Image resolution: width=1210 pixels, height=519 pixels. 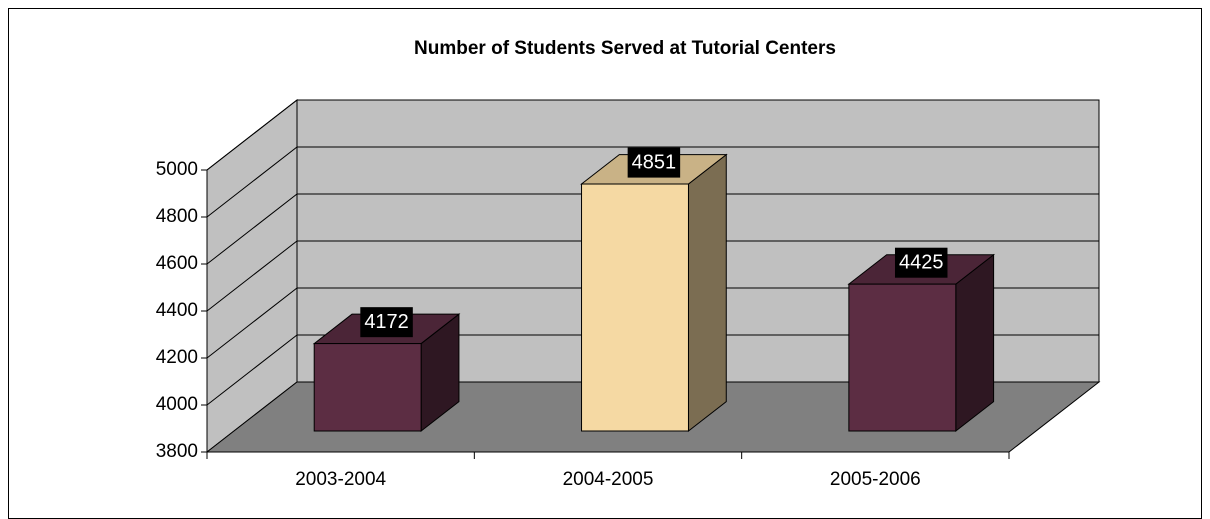 I want to click on data-label: 4172, so click(x=386, y=322).